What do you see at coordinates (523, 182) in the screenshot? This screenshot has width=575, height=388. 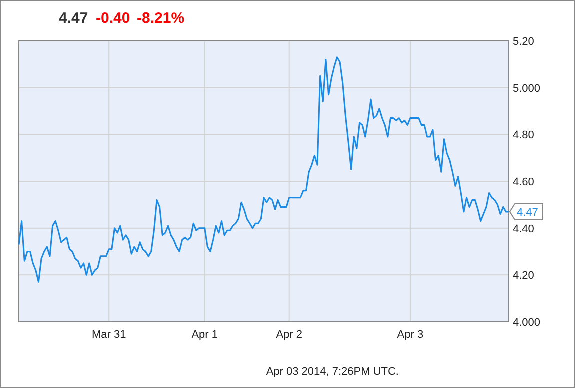 I see `y-tick-label: 4.60` at bounding box center [523, 182].